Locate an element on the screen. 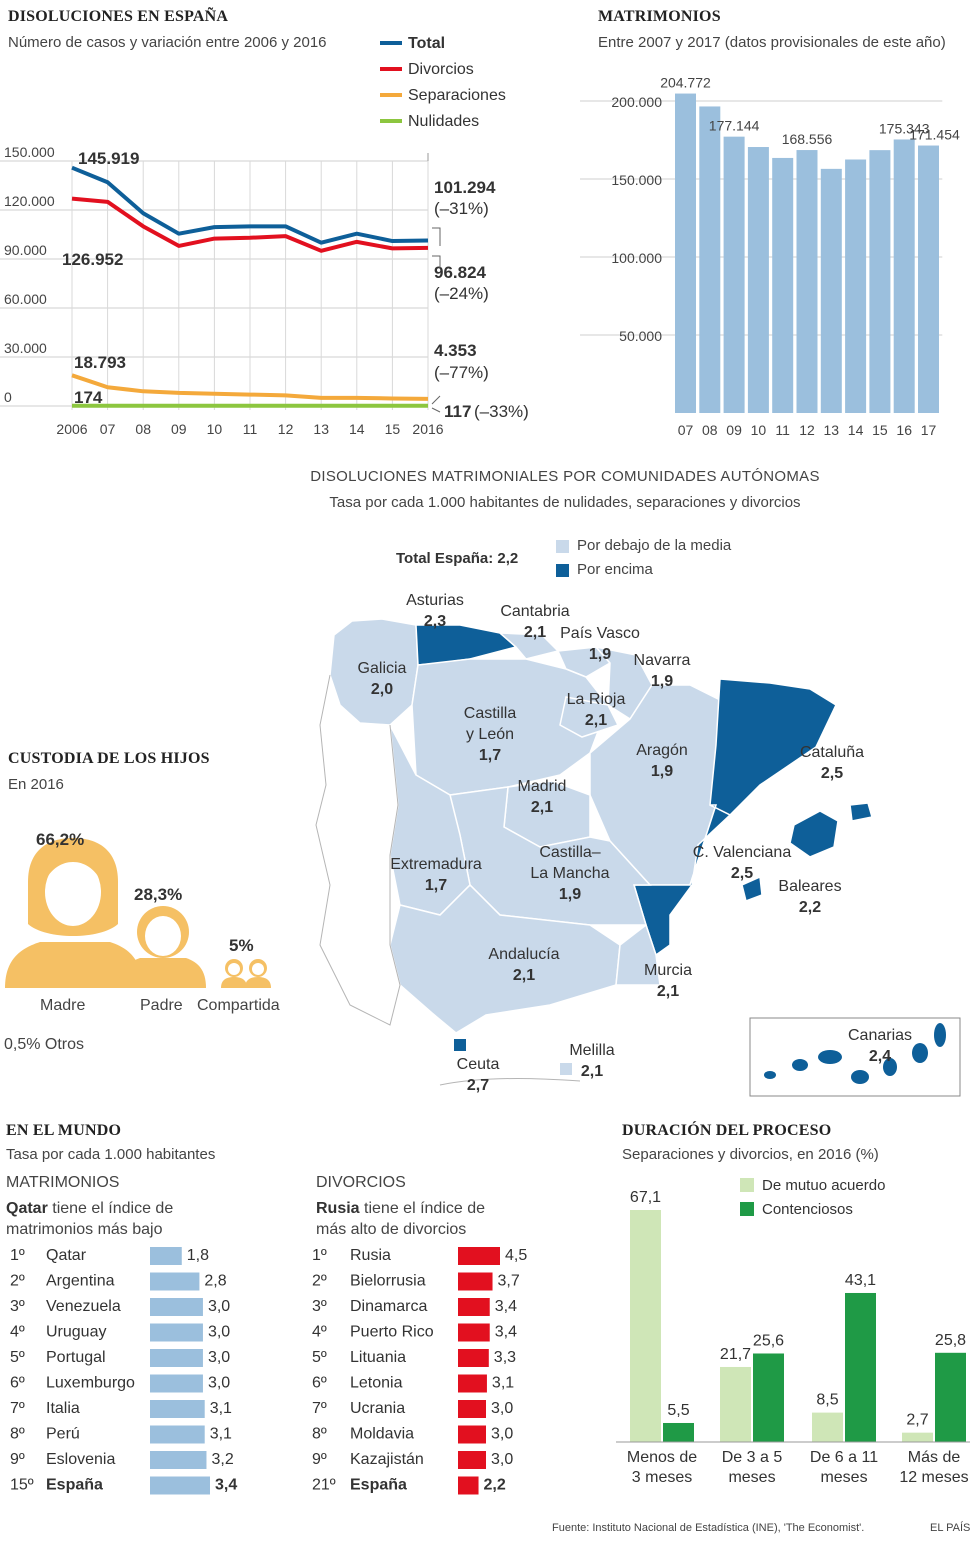 This screenshot has height=1546, width=980. shared-custody-icon is located at coordinates (246, 973).